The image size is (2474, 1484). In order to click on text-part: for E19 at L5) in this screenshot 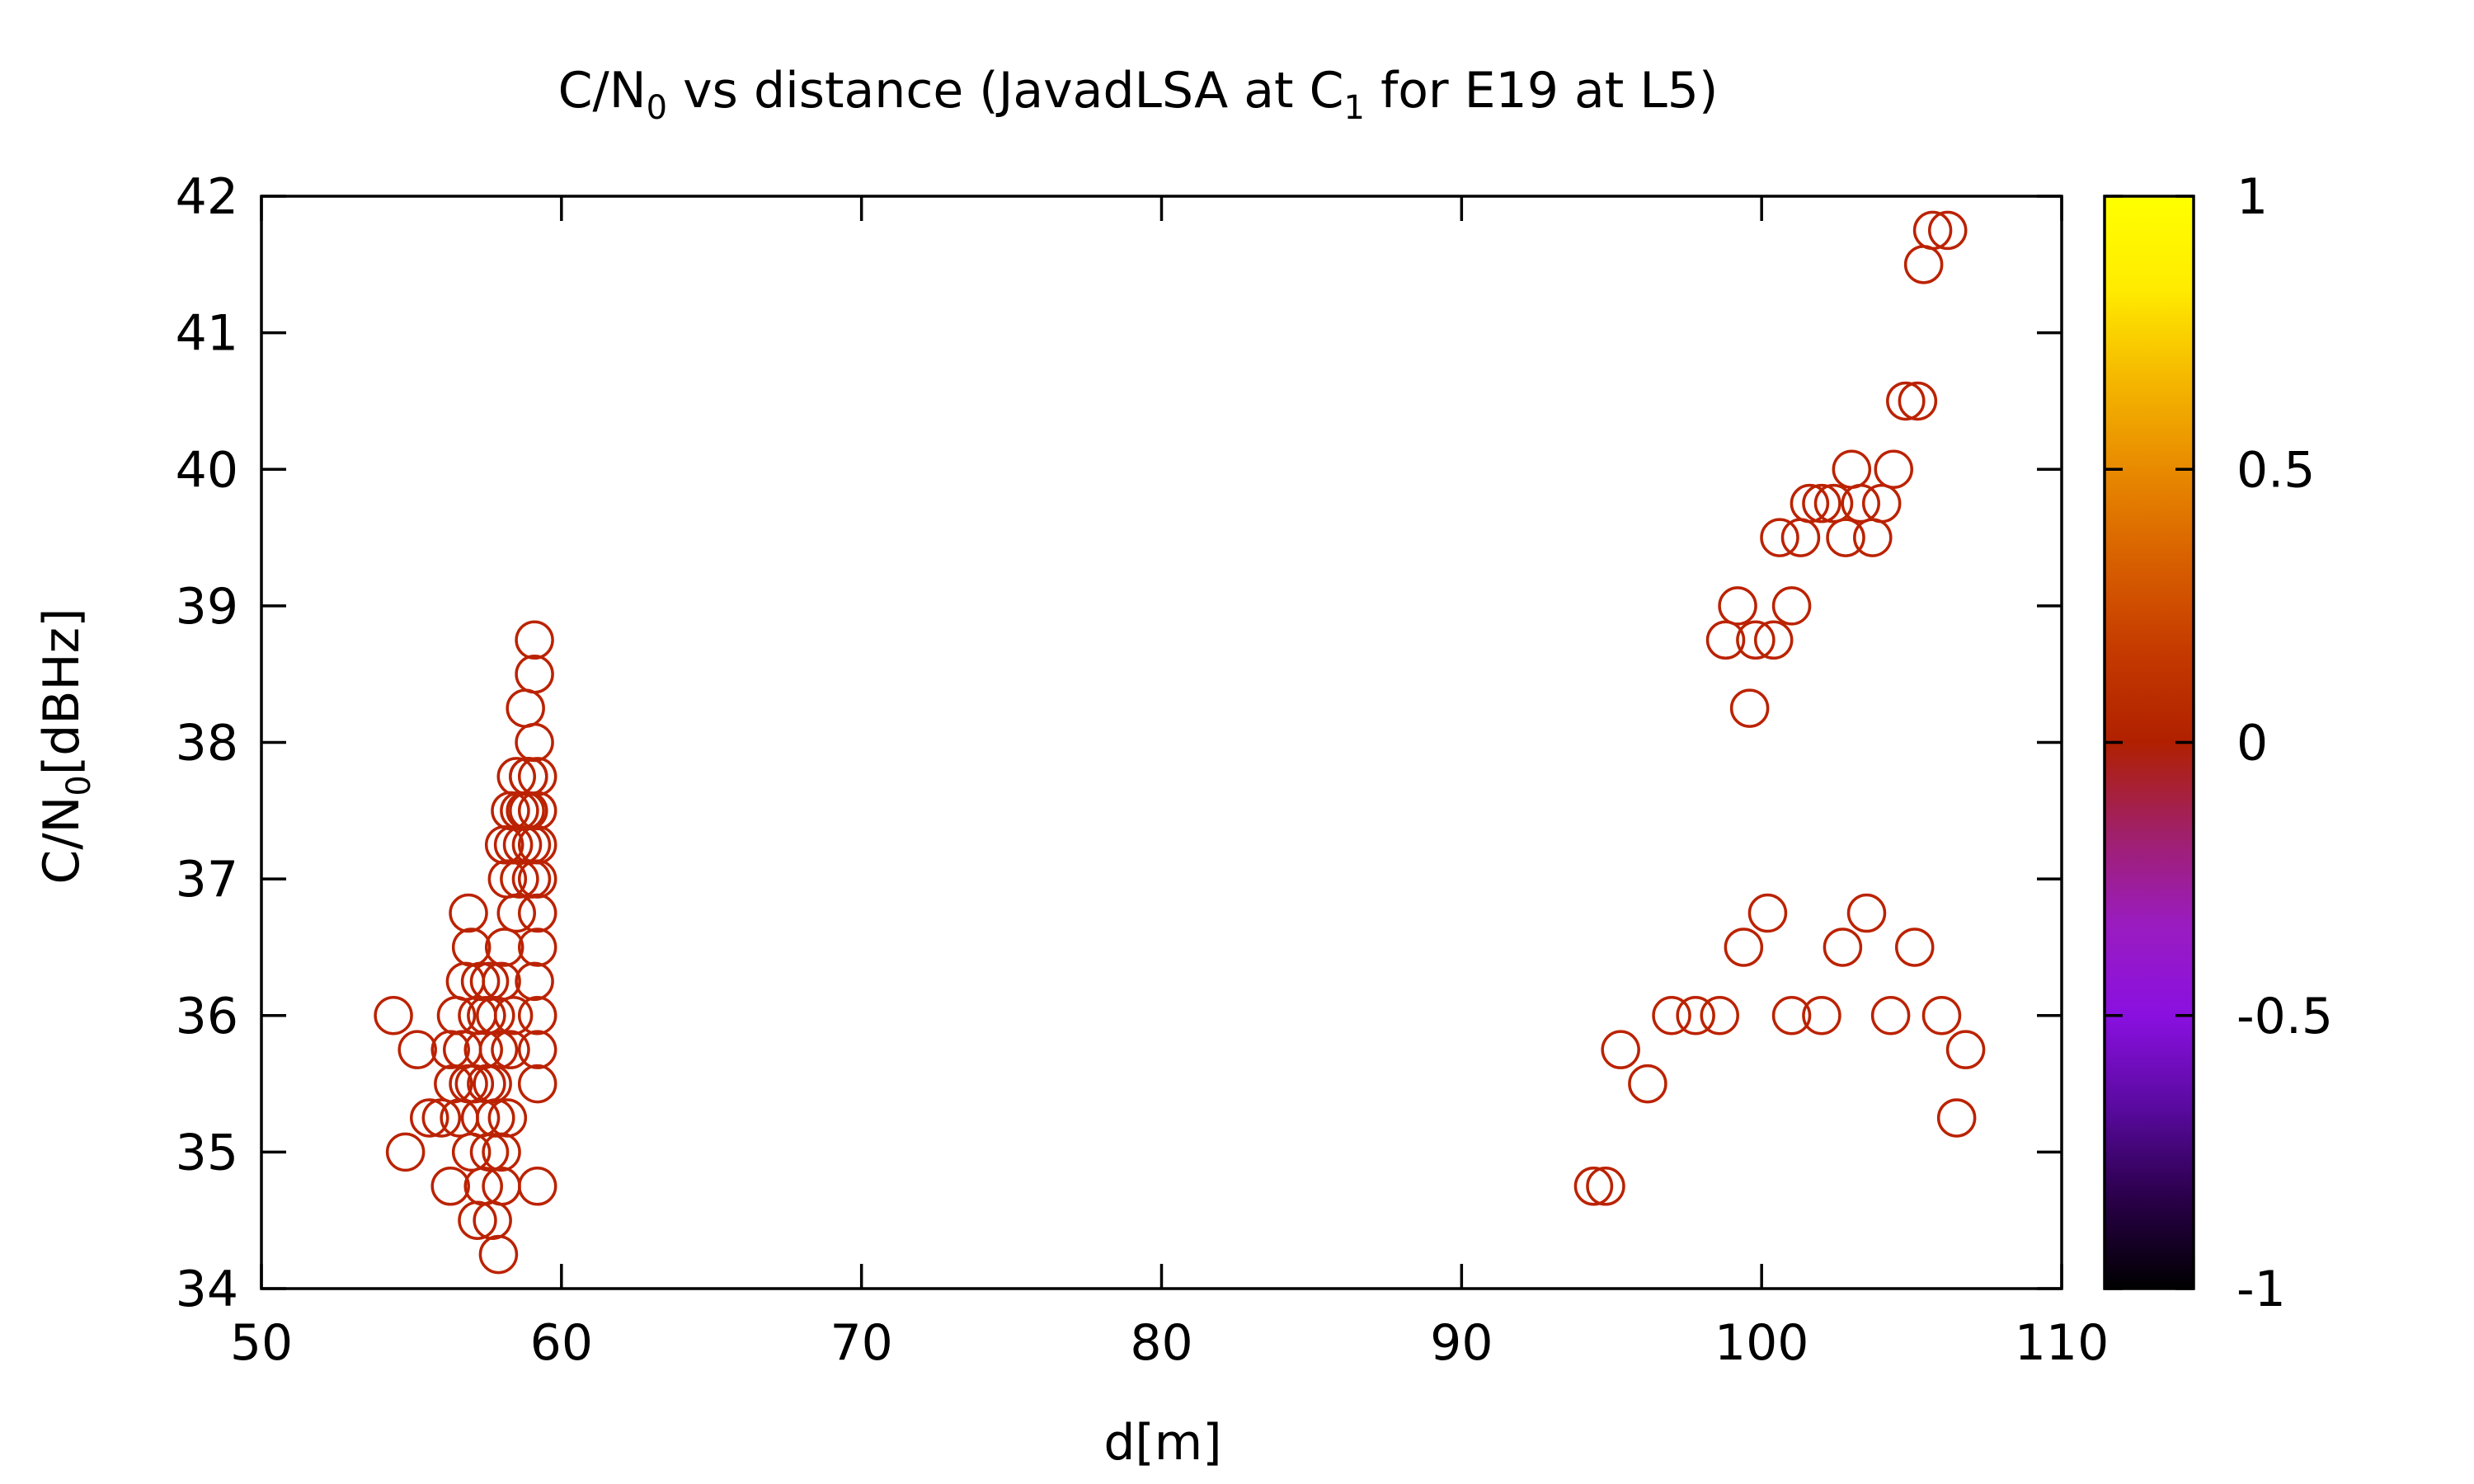, I will do `click(1541, 91)`.